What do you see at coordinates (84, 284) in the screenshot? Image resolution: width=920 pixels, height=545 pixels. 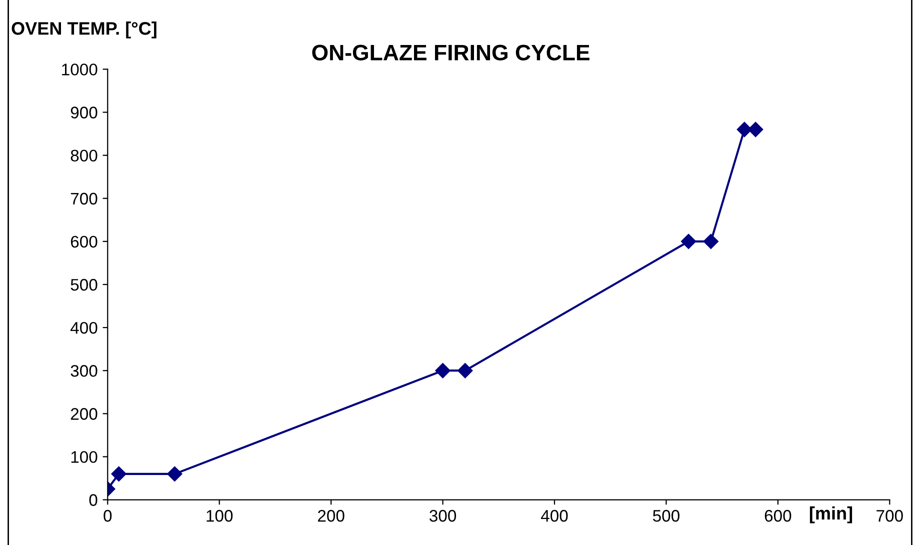 I see `y-tick-label: 500` at bounding box center [84, 284].